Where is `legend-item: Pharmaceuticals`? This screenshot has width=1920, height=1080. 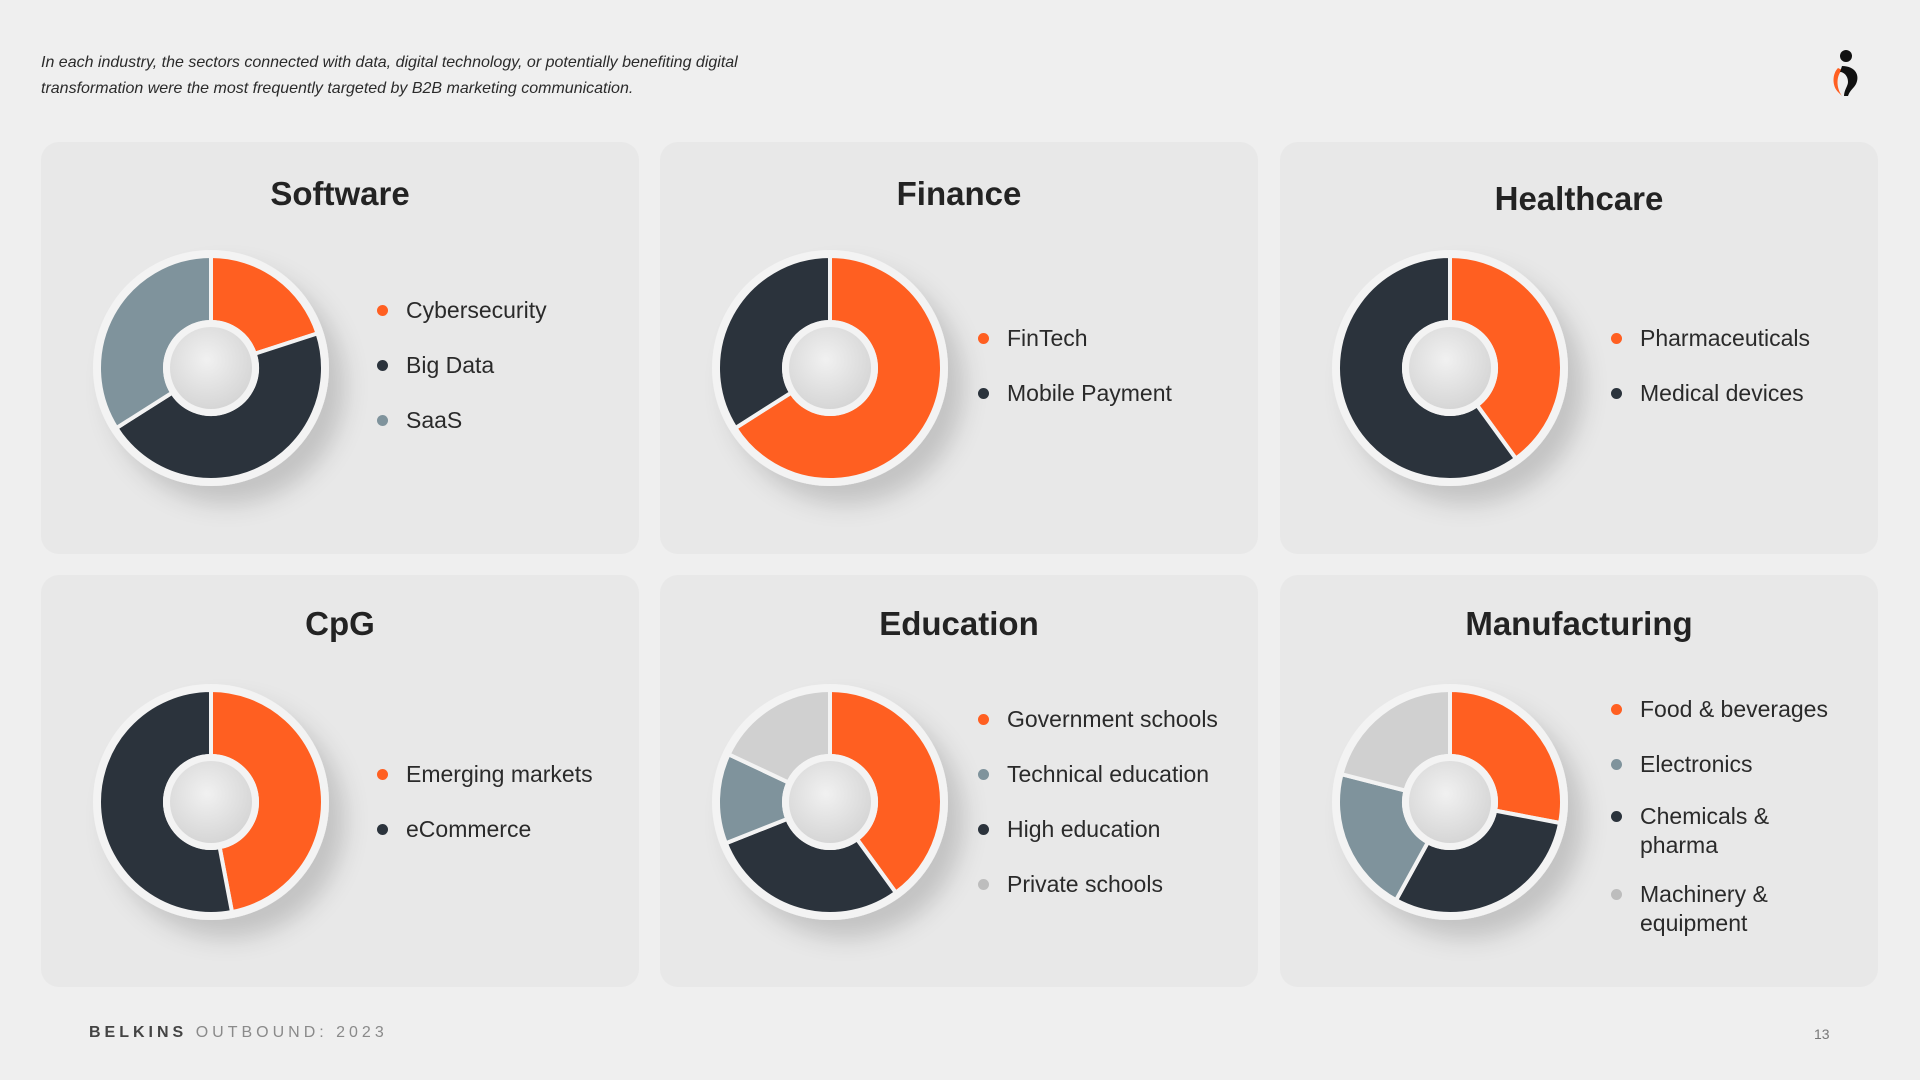 legend-item: Pharmaceuticals is located at coordinates (1710, 338).